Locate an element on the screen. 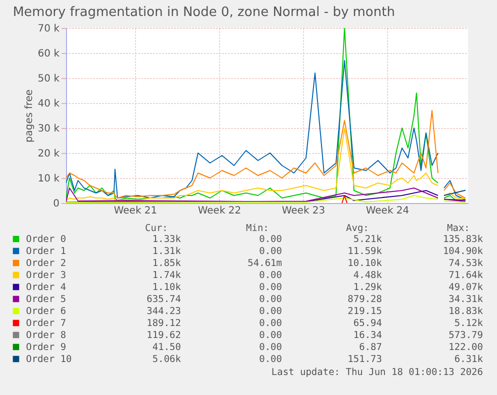  text: 41.50 is located at coordinates (167, 347).